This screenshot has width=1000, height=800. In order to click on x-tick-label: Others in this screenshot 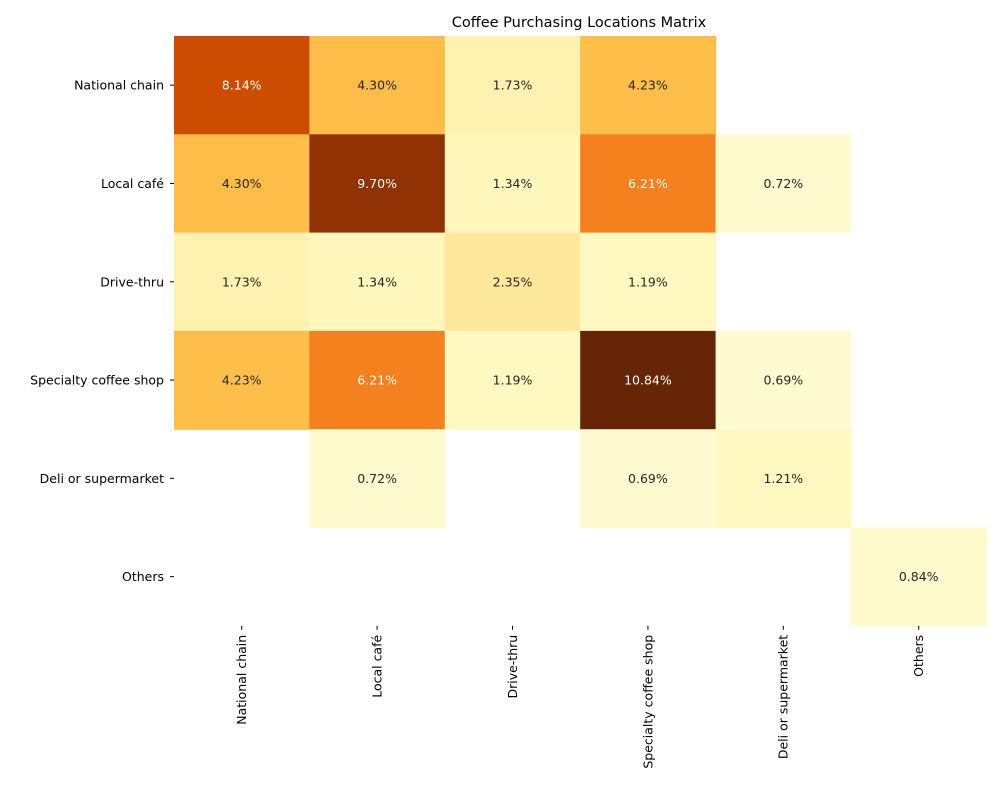, I will do `click(918, 656)`.